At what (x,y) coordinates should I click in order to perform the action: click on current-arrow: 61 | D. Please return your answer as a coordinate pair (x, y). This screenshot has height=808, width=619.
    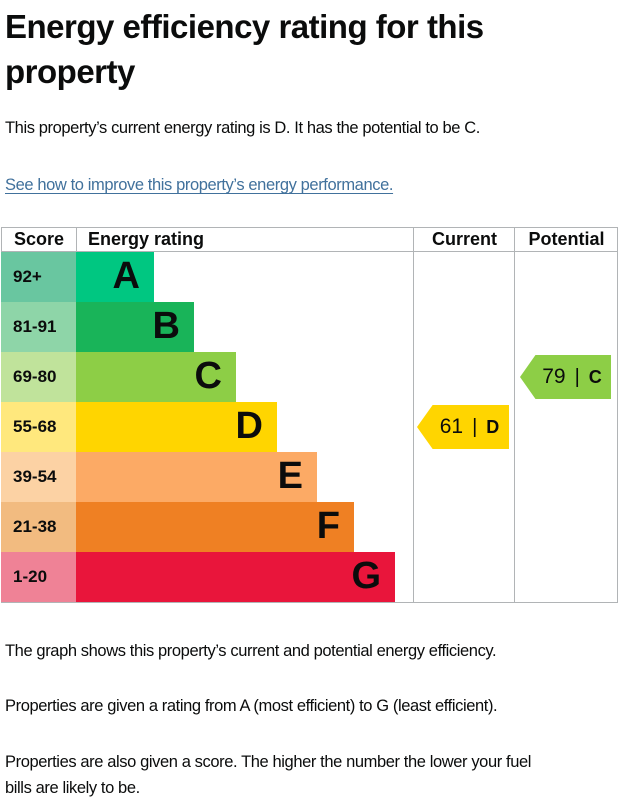
    Looking at the image, I should click on (463, 427).